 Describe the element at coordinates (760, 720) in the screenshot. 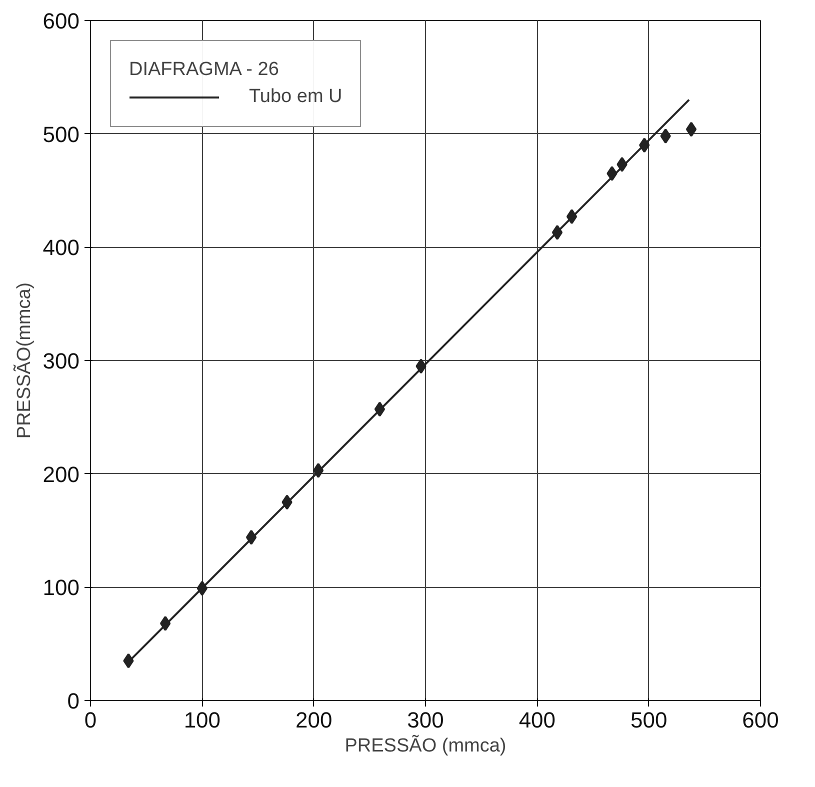

I see `x-tick-label: 600` at that location.